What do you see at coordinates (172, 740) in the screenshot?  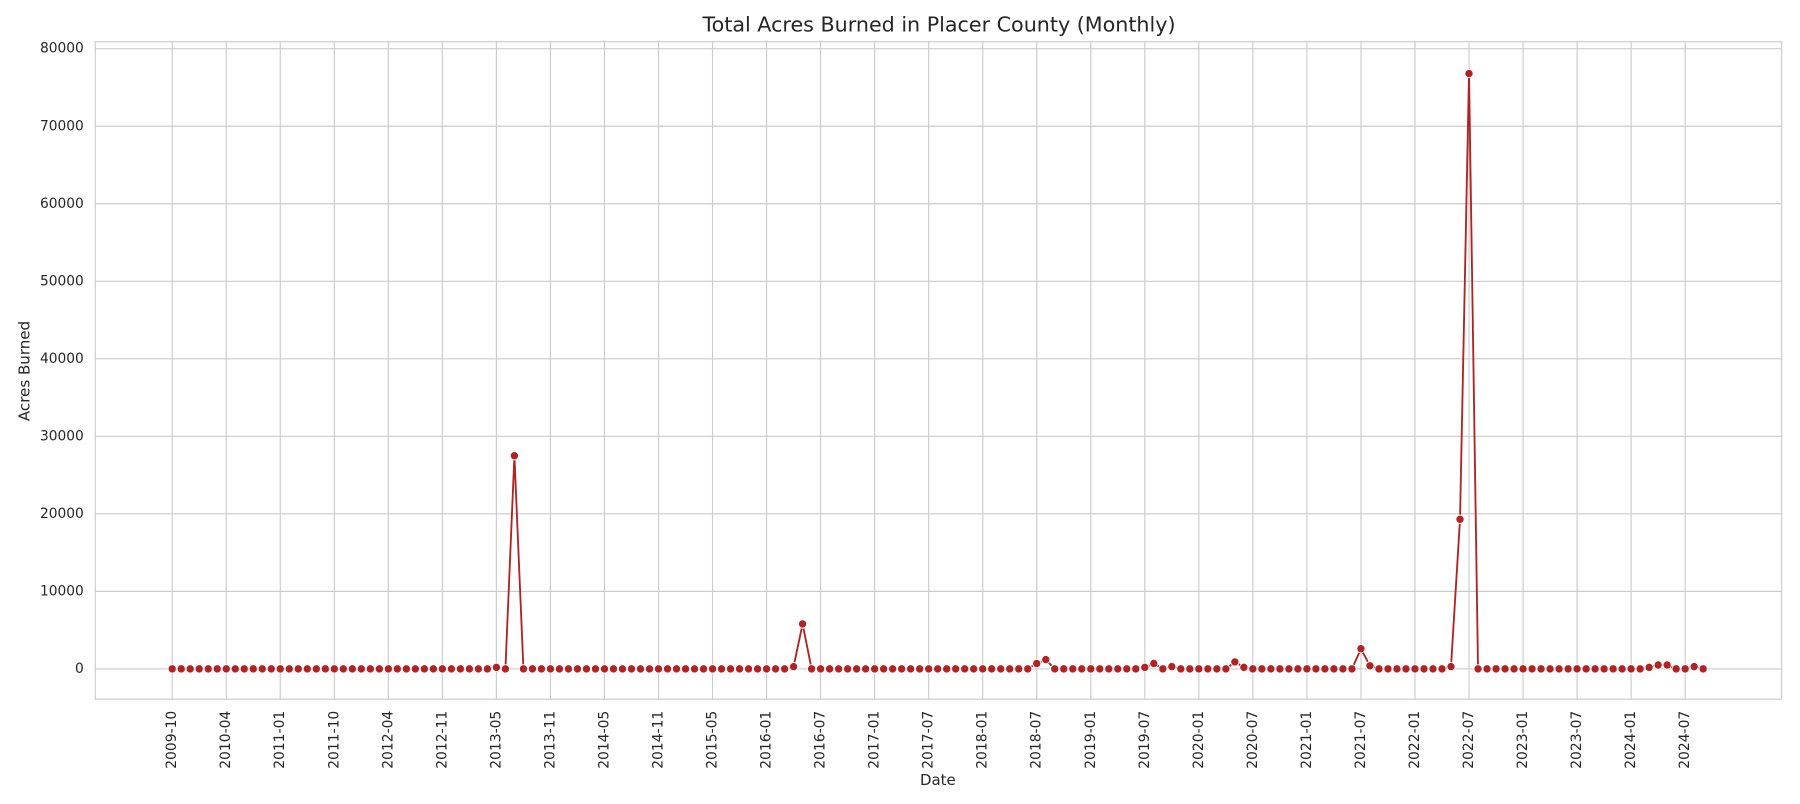 I see `x-tick-label: 2009-10` at bounding box center [172, 740].